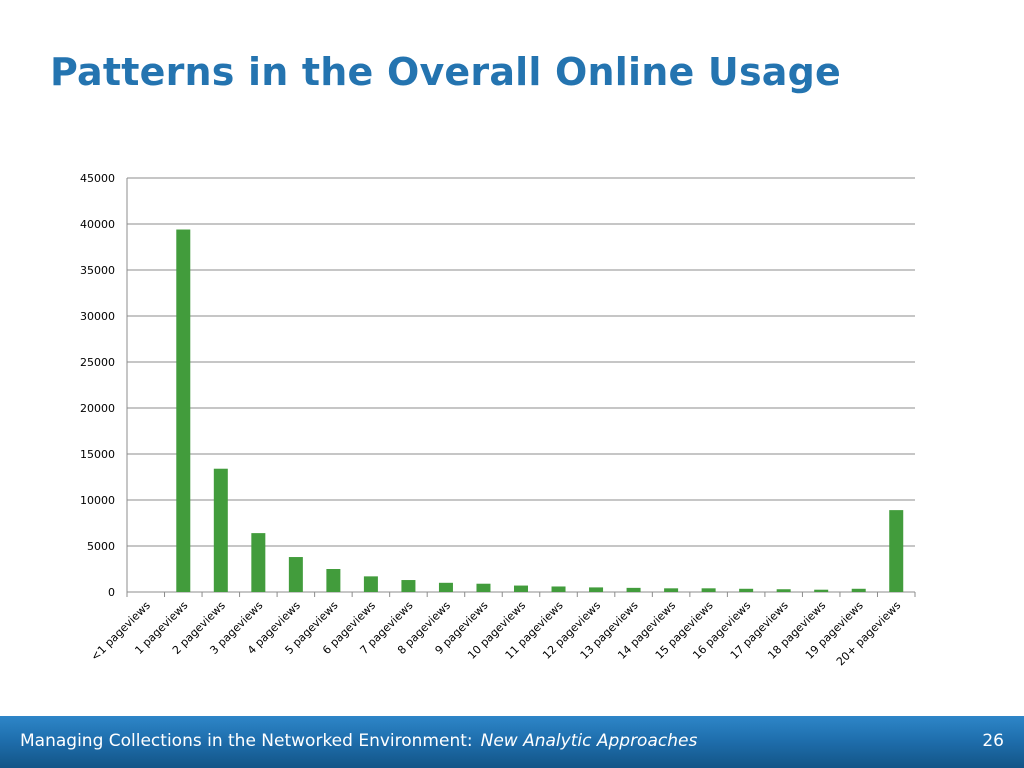 The image size is (1024, 768). I want to click on slide-title: Patterns in the Overall Online Usage, so click(446, 72).